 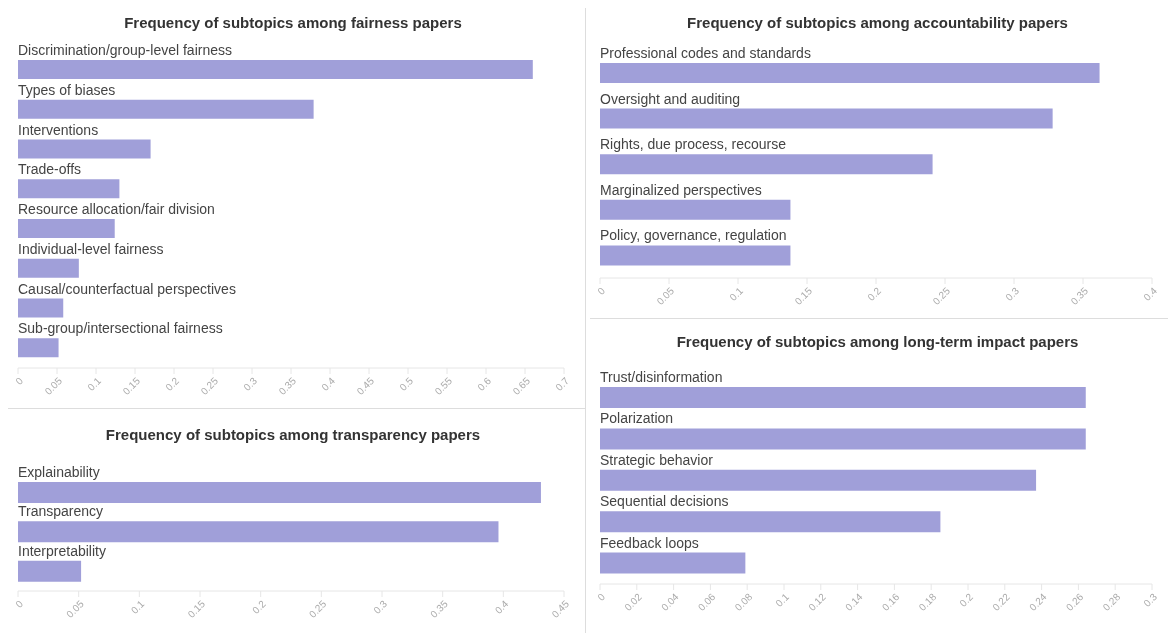 What do you see at coordinates (120, 328) in the screenshot?
I see `y-tick-label: Sub-group/intersectional fairness` at bounding box center [120, 328].